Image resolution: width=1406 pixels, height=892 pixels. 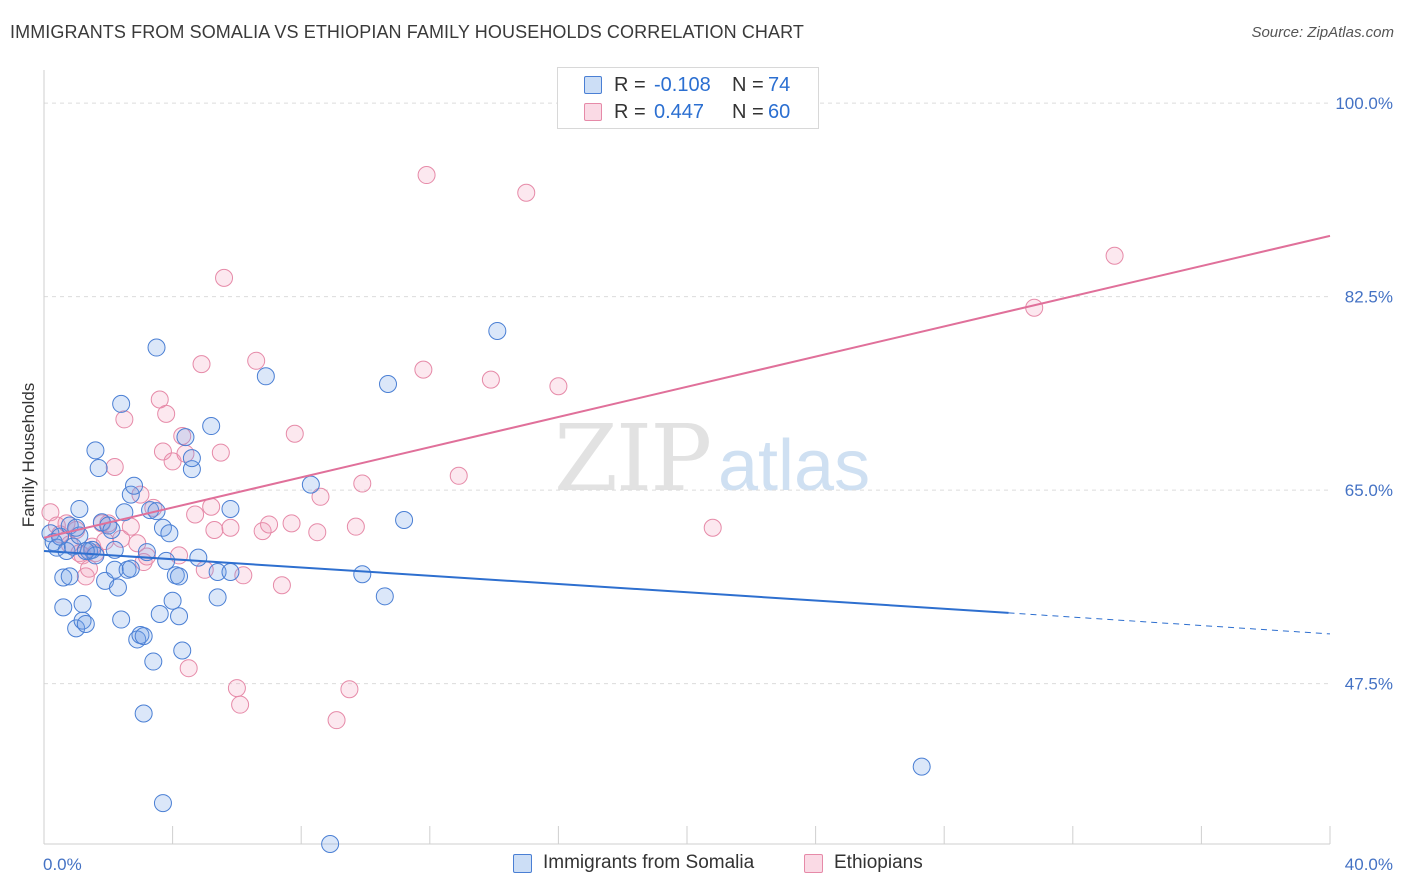 What do you see at coordinates (593, 112) in the screenshot?
I see `legend-swatch-ethiopians` at bounding box center [593, 112].